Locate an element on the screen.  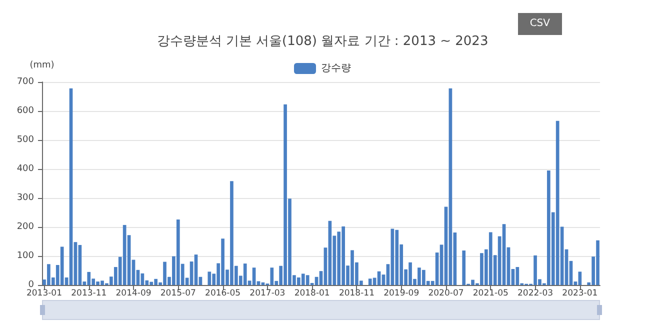
x-tick-label: 2021-05 is located at coordinates (490, 293).